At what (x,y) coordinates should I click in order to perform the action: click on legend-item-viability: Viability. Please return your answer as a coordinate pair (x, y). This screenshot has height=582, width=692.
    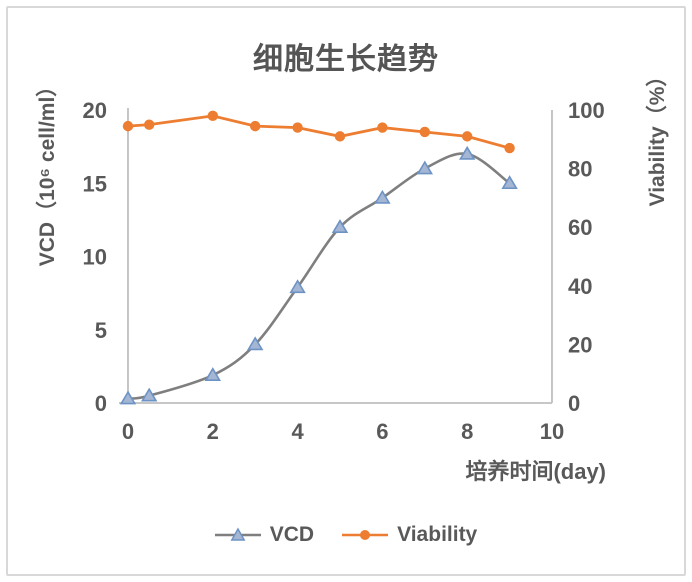
    Looking at the image, I should click on (409, 535).